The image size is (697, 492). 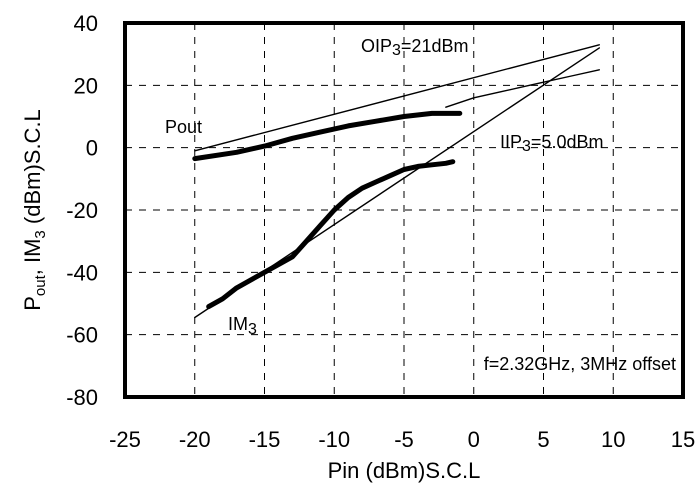 What do you see at coordinates (32, 303) in the screenshot?
I see `y-axis-title-p: P` at bounding box center [32, 303].